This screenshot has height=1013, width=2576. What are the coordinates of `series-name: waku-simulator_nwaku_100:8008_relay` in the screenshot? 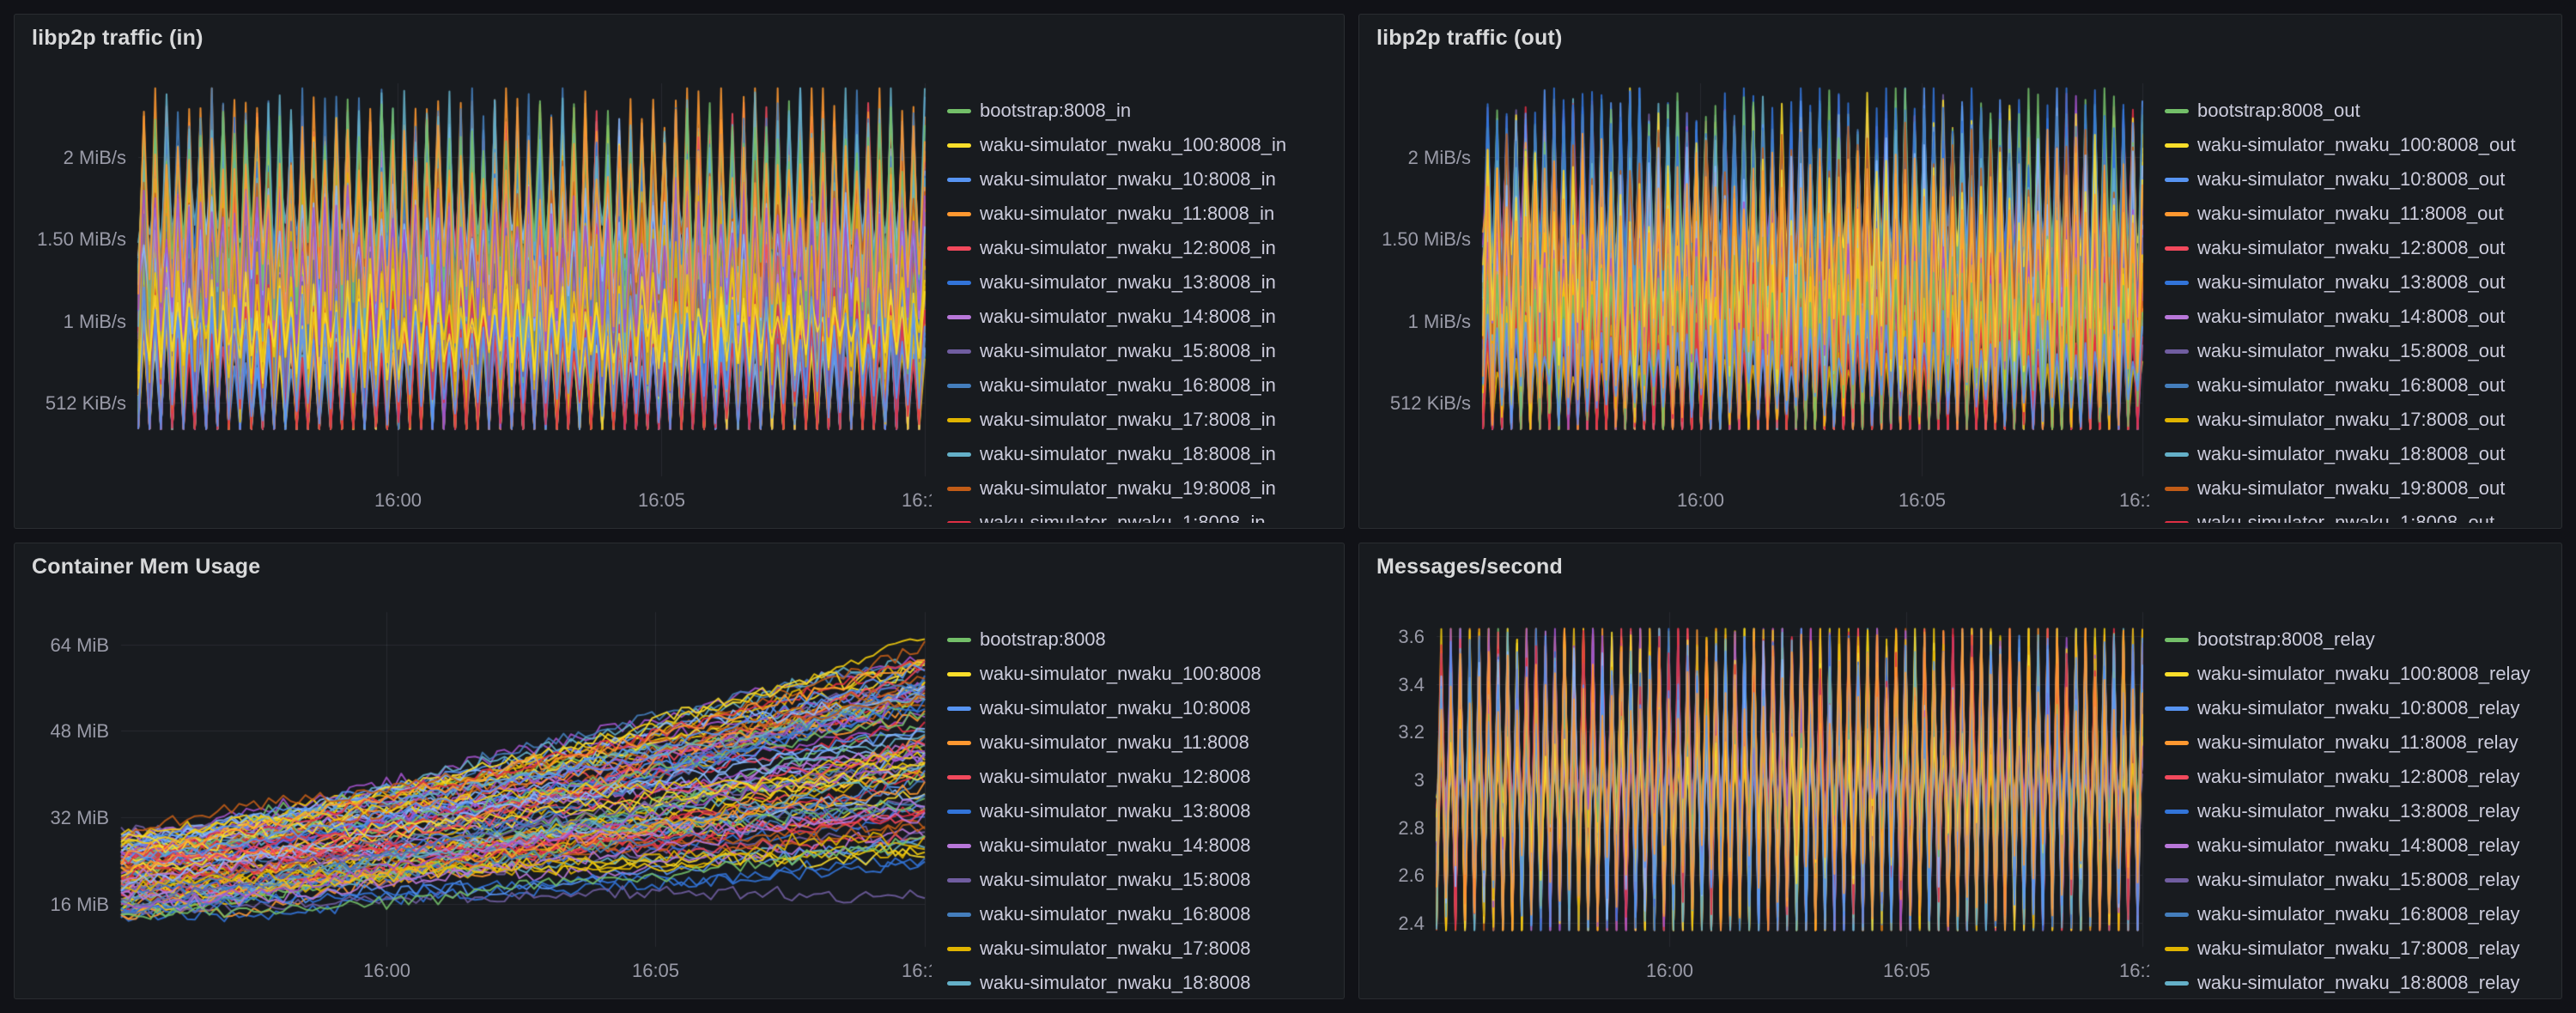 It's located at (2363, 673).